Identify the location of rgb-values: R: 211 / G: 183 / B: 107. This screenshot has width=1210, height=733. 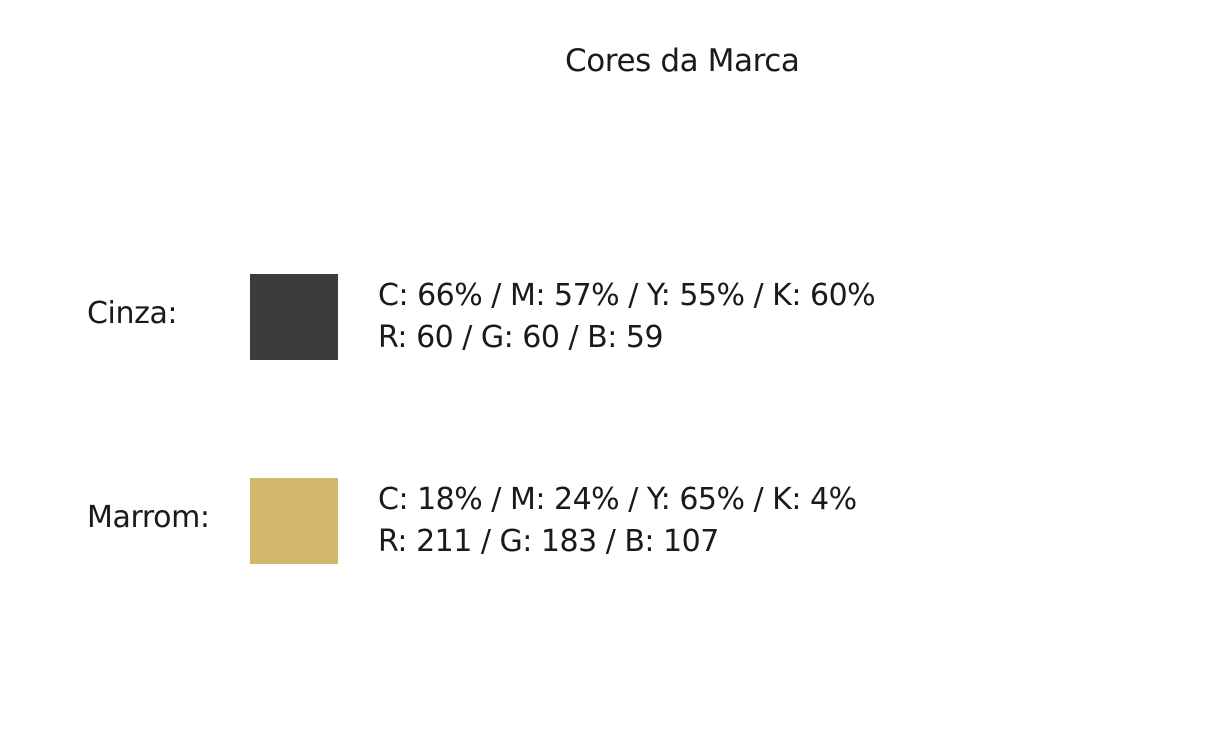
(548, 541).